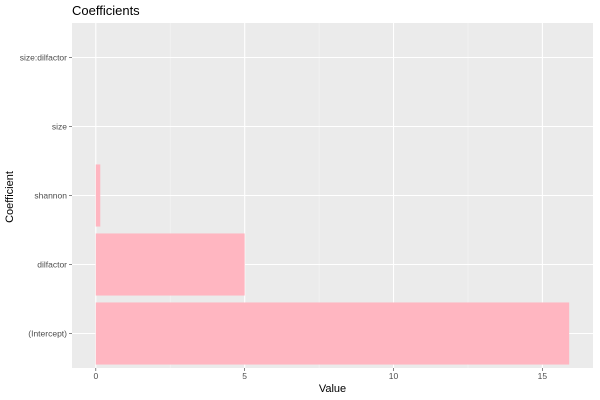 The width and height of the screenshot is (600, 400). Describe the element at coordinates (543, 376) in the screenshot. I see `x-tick-label: 15` at that location.